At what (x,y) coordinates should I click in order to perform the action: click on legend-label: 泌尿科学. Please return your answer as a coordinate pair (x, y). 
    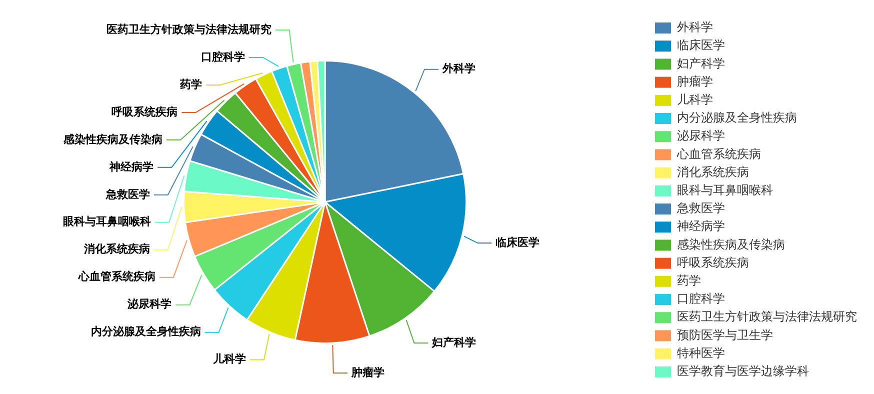
    Looking at the image, I should click on (701, 135).